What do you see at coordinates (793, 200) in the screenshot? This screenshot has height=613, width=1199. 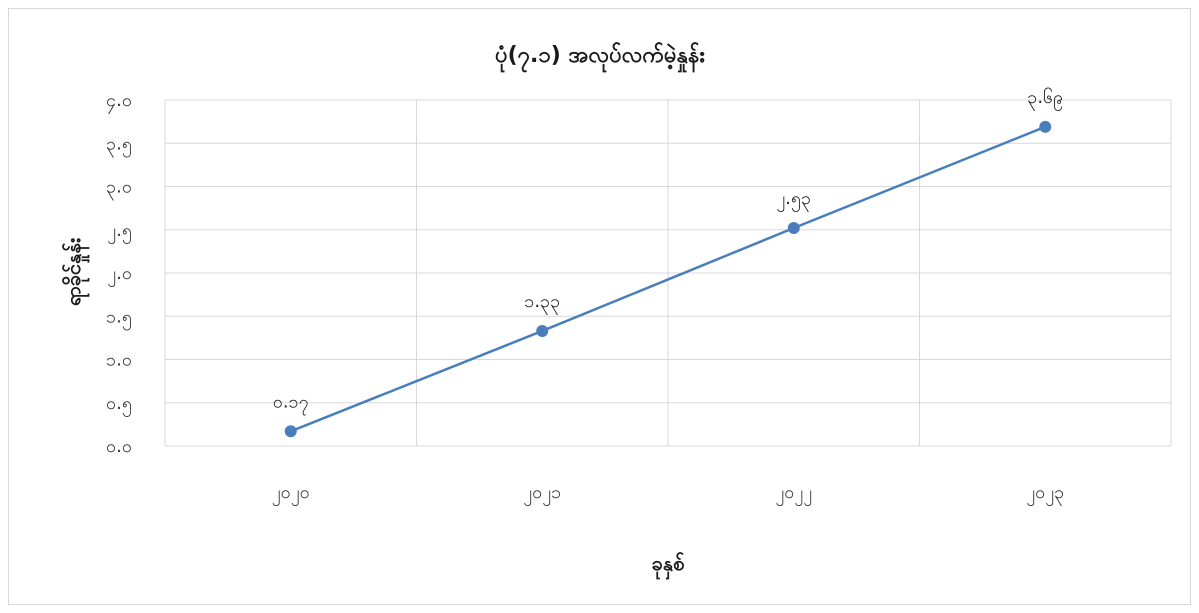 I see `data-label-2: ၂.၅၃` at bounding box center [793, 200].